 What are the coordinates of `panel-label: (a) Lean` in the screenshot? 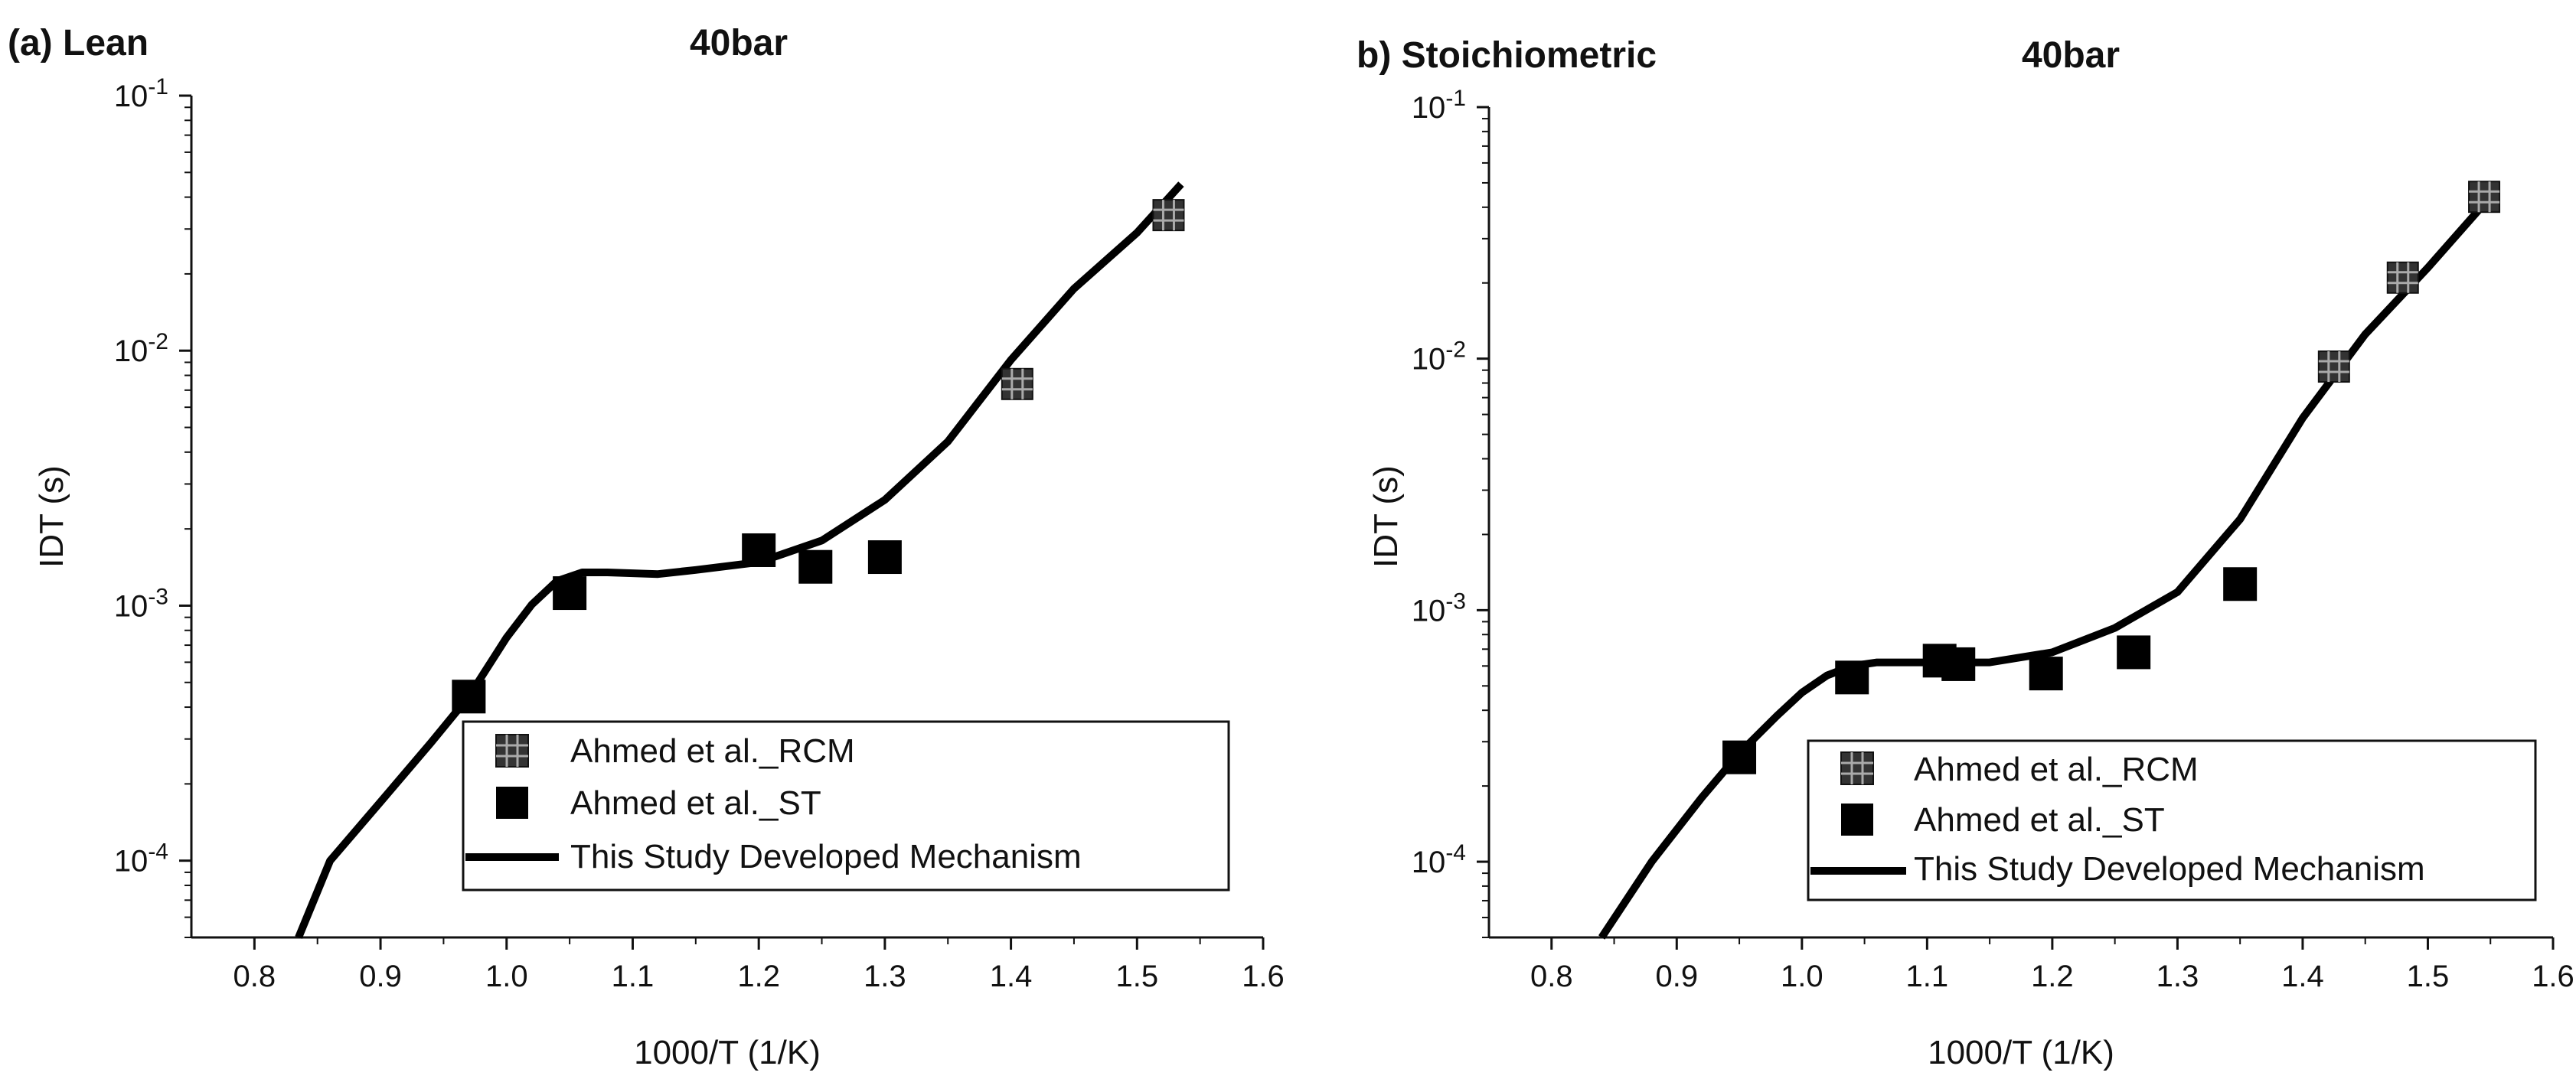 It's located at (78, 44).